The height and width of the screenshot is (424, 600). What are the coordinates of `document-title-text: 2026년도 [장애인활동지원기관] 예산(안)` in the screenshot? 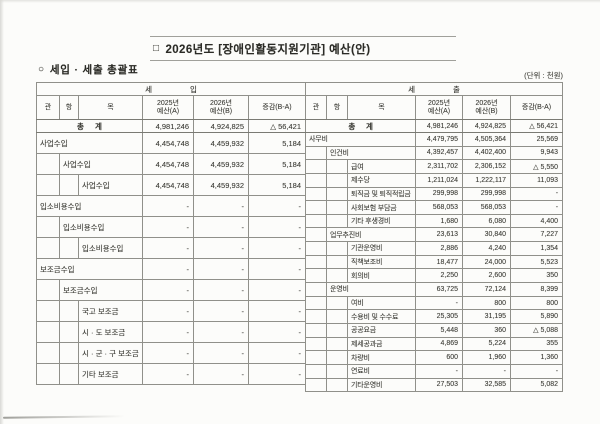 It's located at (268, 49).